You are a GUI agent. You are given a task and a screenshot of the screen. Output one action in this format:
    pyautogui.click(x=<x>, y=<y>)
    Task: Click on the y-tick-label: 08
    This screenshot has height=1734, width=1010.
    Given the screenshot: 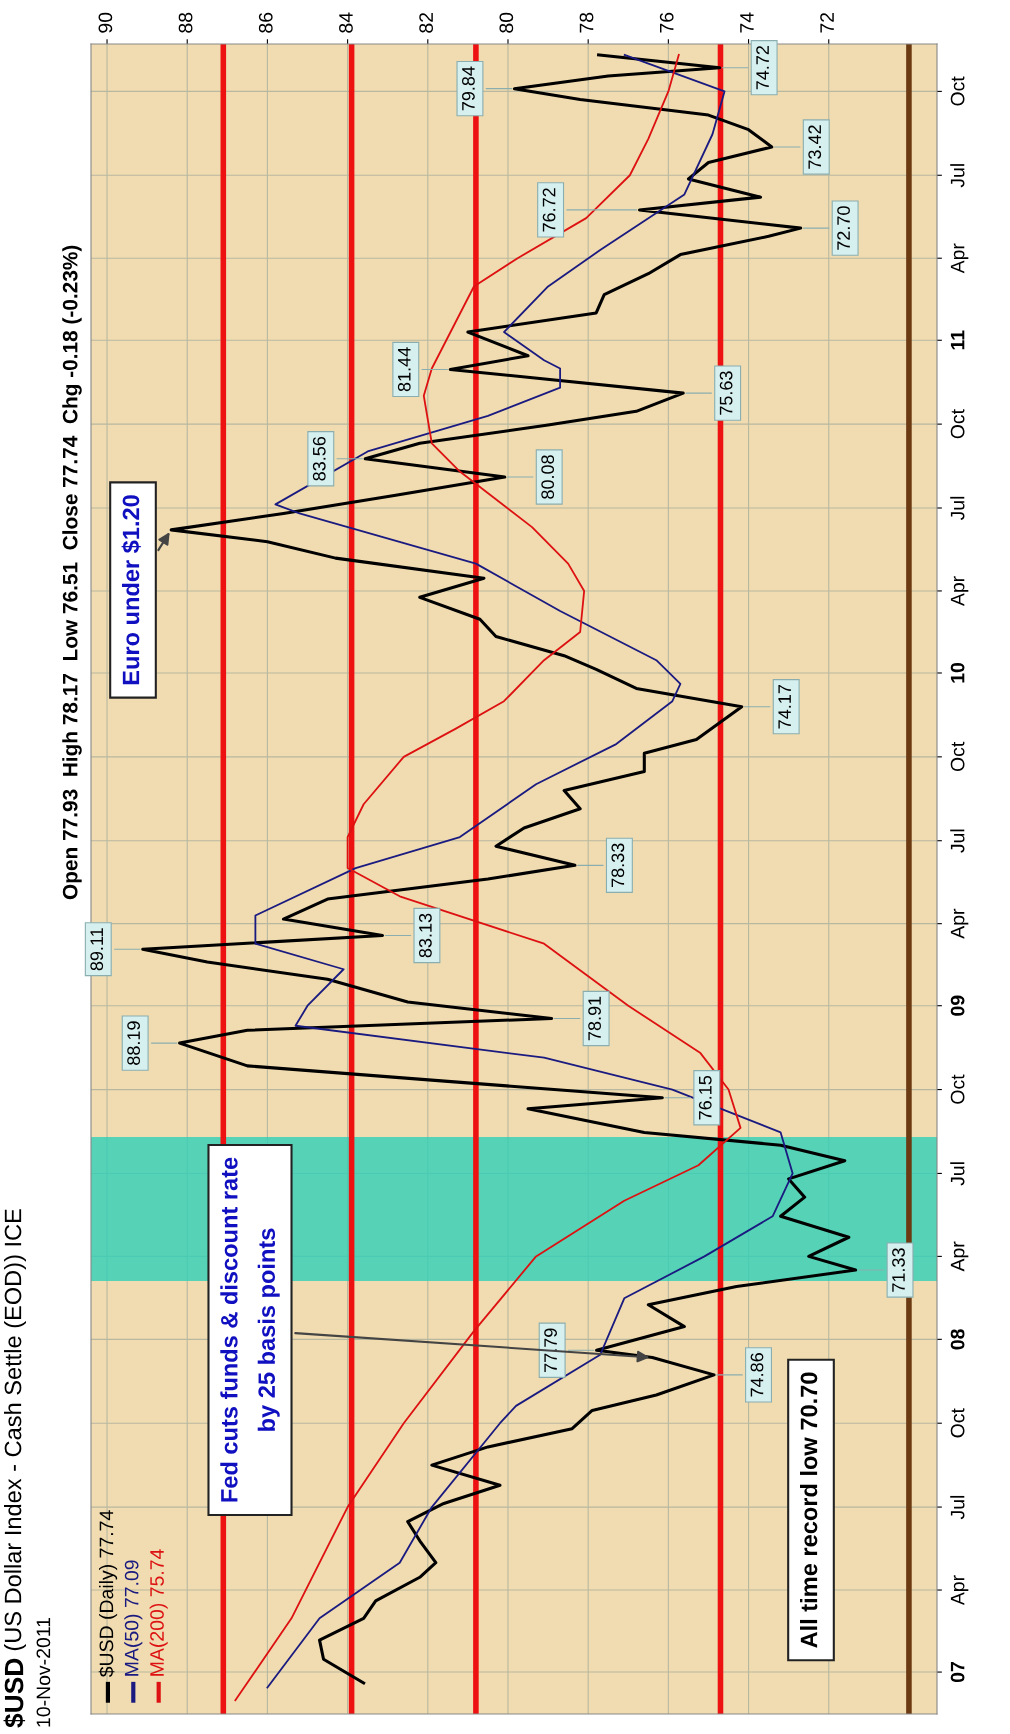 What is the action you would take?
    pyautogui.click(x=957, y=1339)
    